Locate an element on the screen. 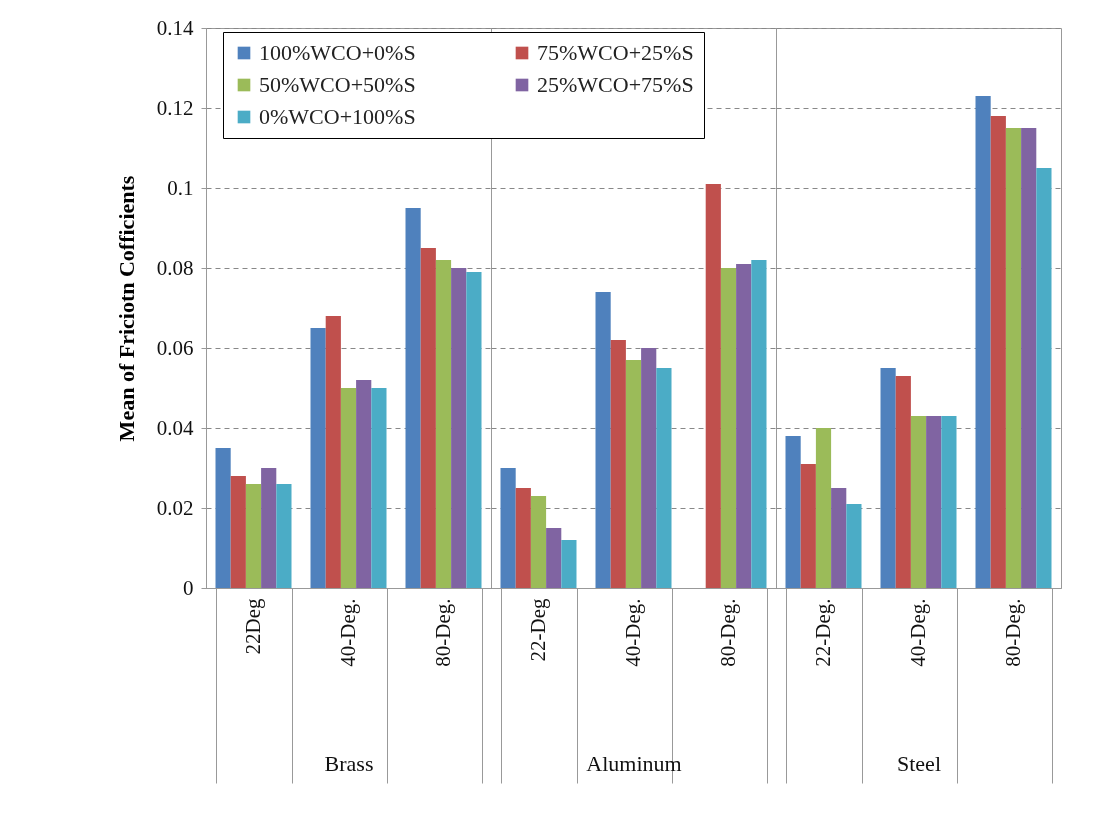 The image size is (1095, 813). legend-label: 25%WCO+75%S is located at coordinates (615, 84).